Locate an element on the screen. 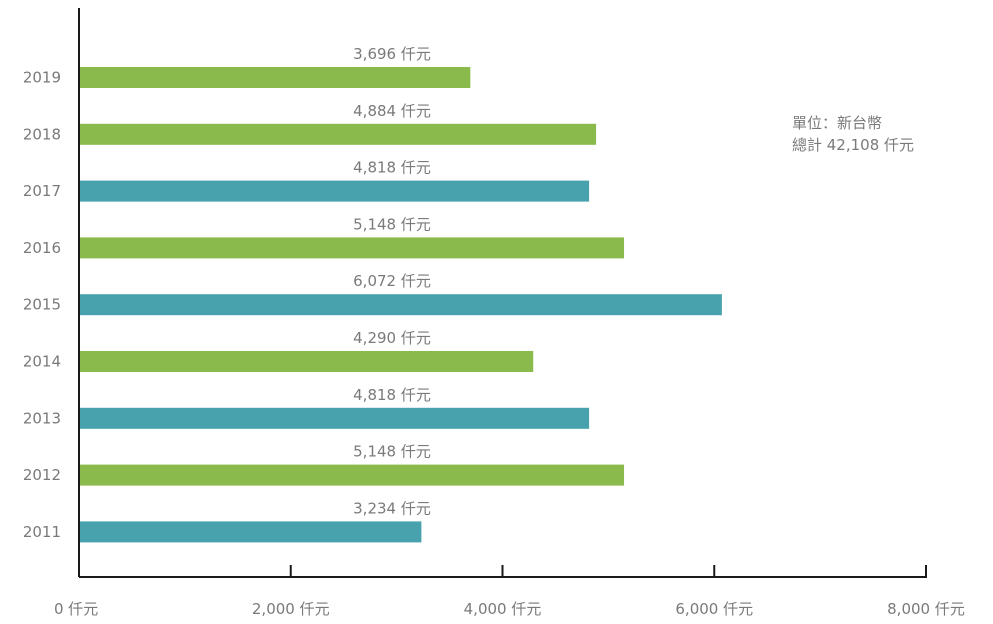 The height and width of the screenshot is (624, 993). y-tick-label-2013: 2013 is located at coordinates (42, 418).